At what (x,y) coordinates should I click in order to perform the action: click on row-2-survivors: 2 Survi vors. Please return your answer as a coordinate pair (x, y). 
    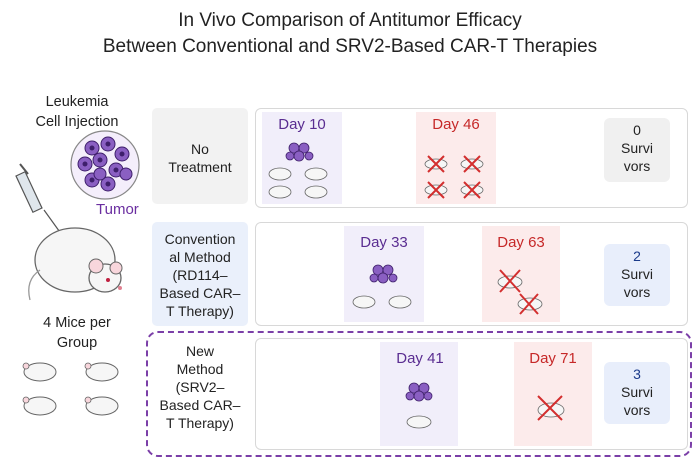
    Looking at the image, I should click on (637, 275).